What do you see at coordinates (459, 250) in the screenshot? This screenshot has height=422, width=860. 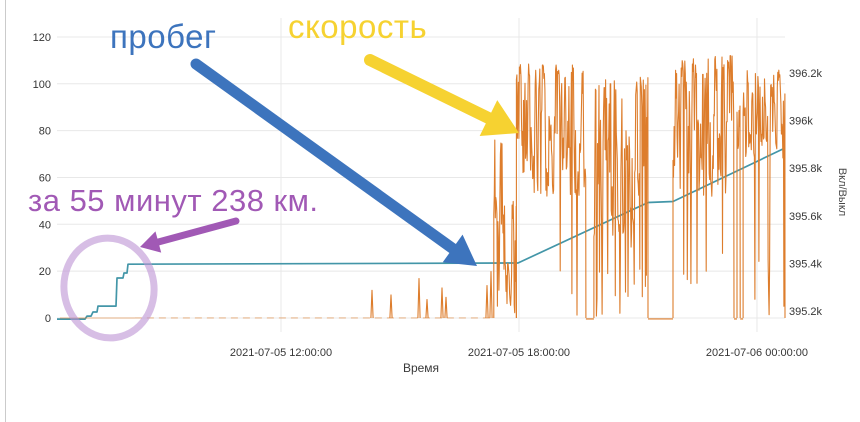 I see `mileage-arrow-head` at bounding box center [459, 250].